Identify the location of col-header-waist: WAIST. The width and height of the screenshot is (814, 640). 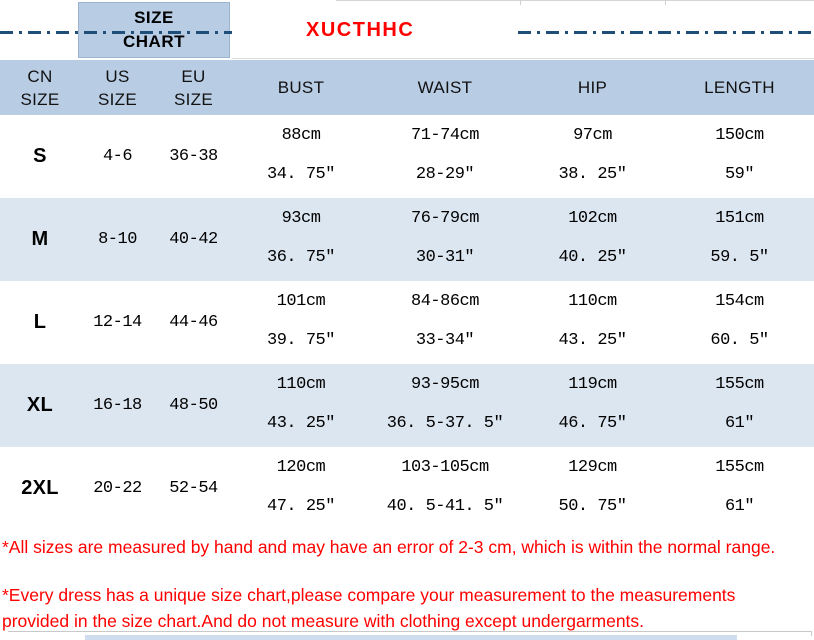
(445, 87).